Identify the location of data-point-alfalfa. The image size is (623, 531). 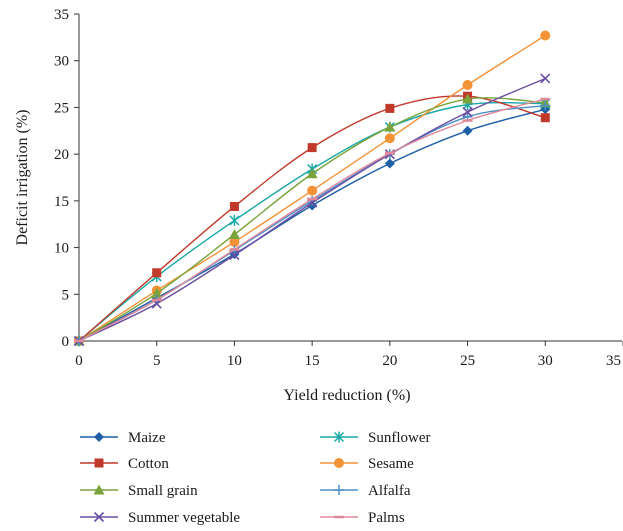
(545, 105).